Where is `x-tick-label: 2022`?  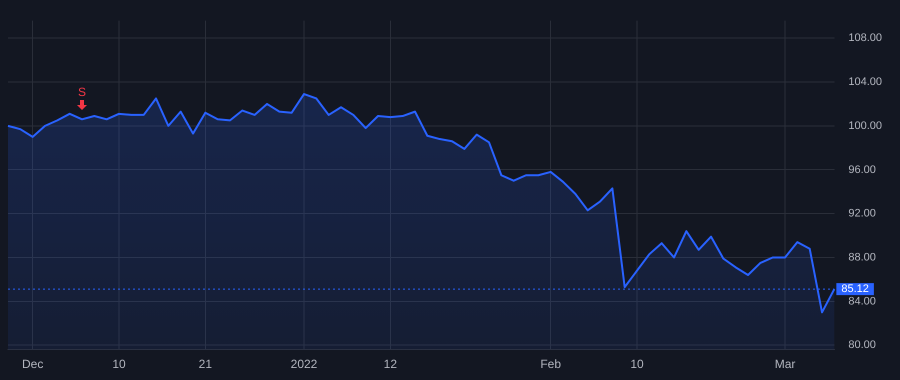
x-tick-label: 2022 is located at coordinates (304, 364).